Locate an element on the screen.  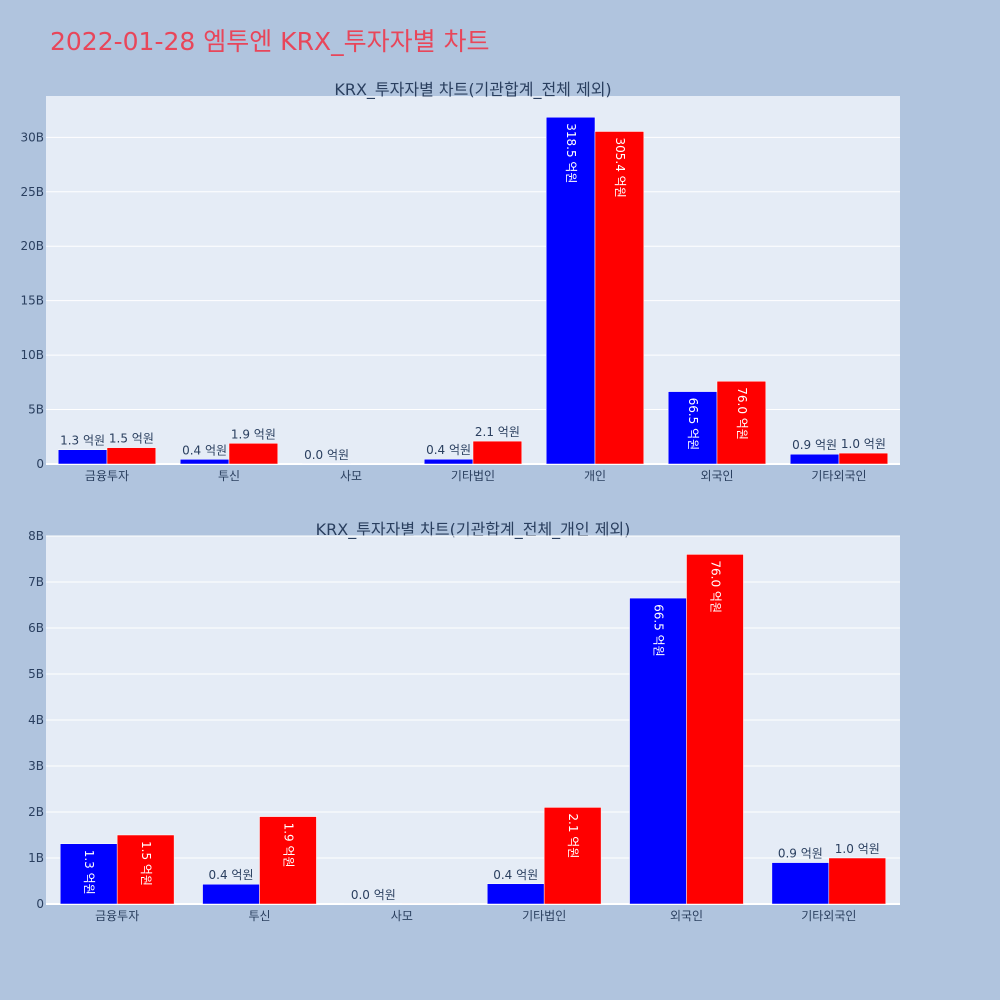
y-tick-label: 20B is located at coordinates (32, 246).